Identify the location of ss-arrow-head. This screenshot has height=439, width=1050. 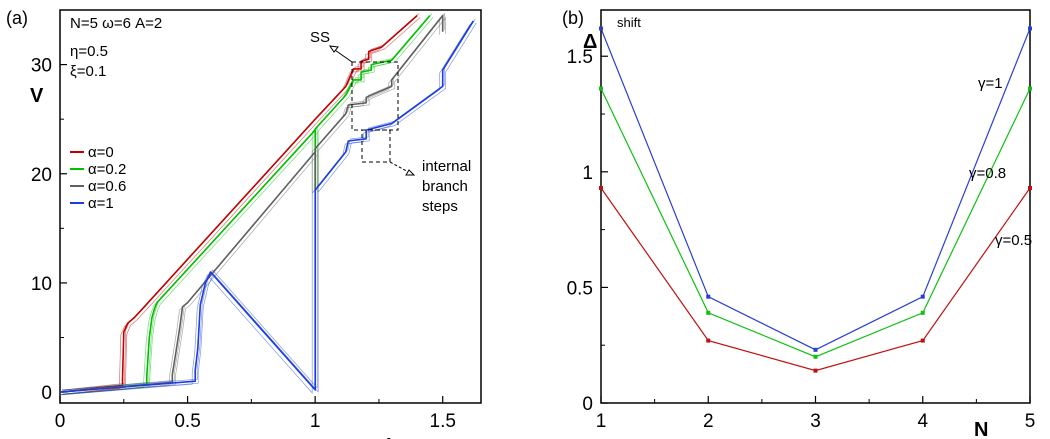
(333, 49).